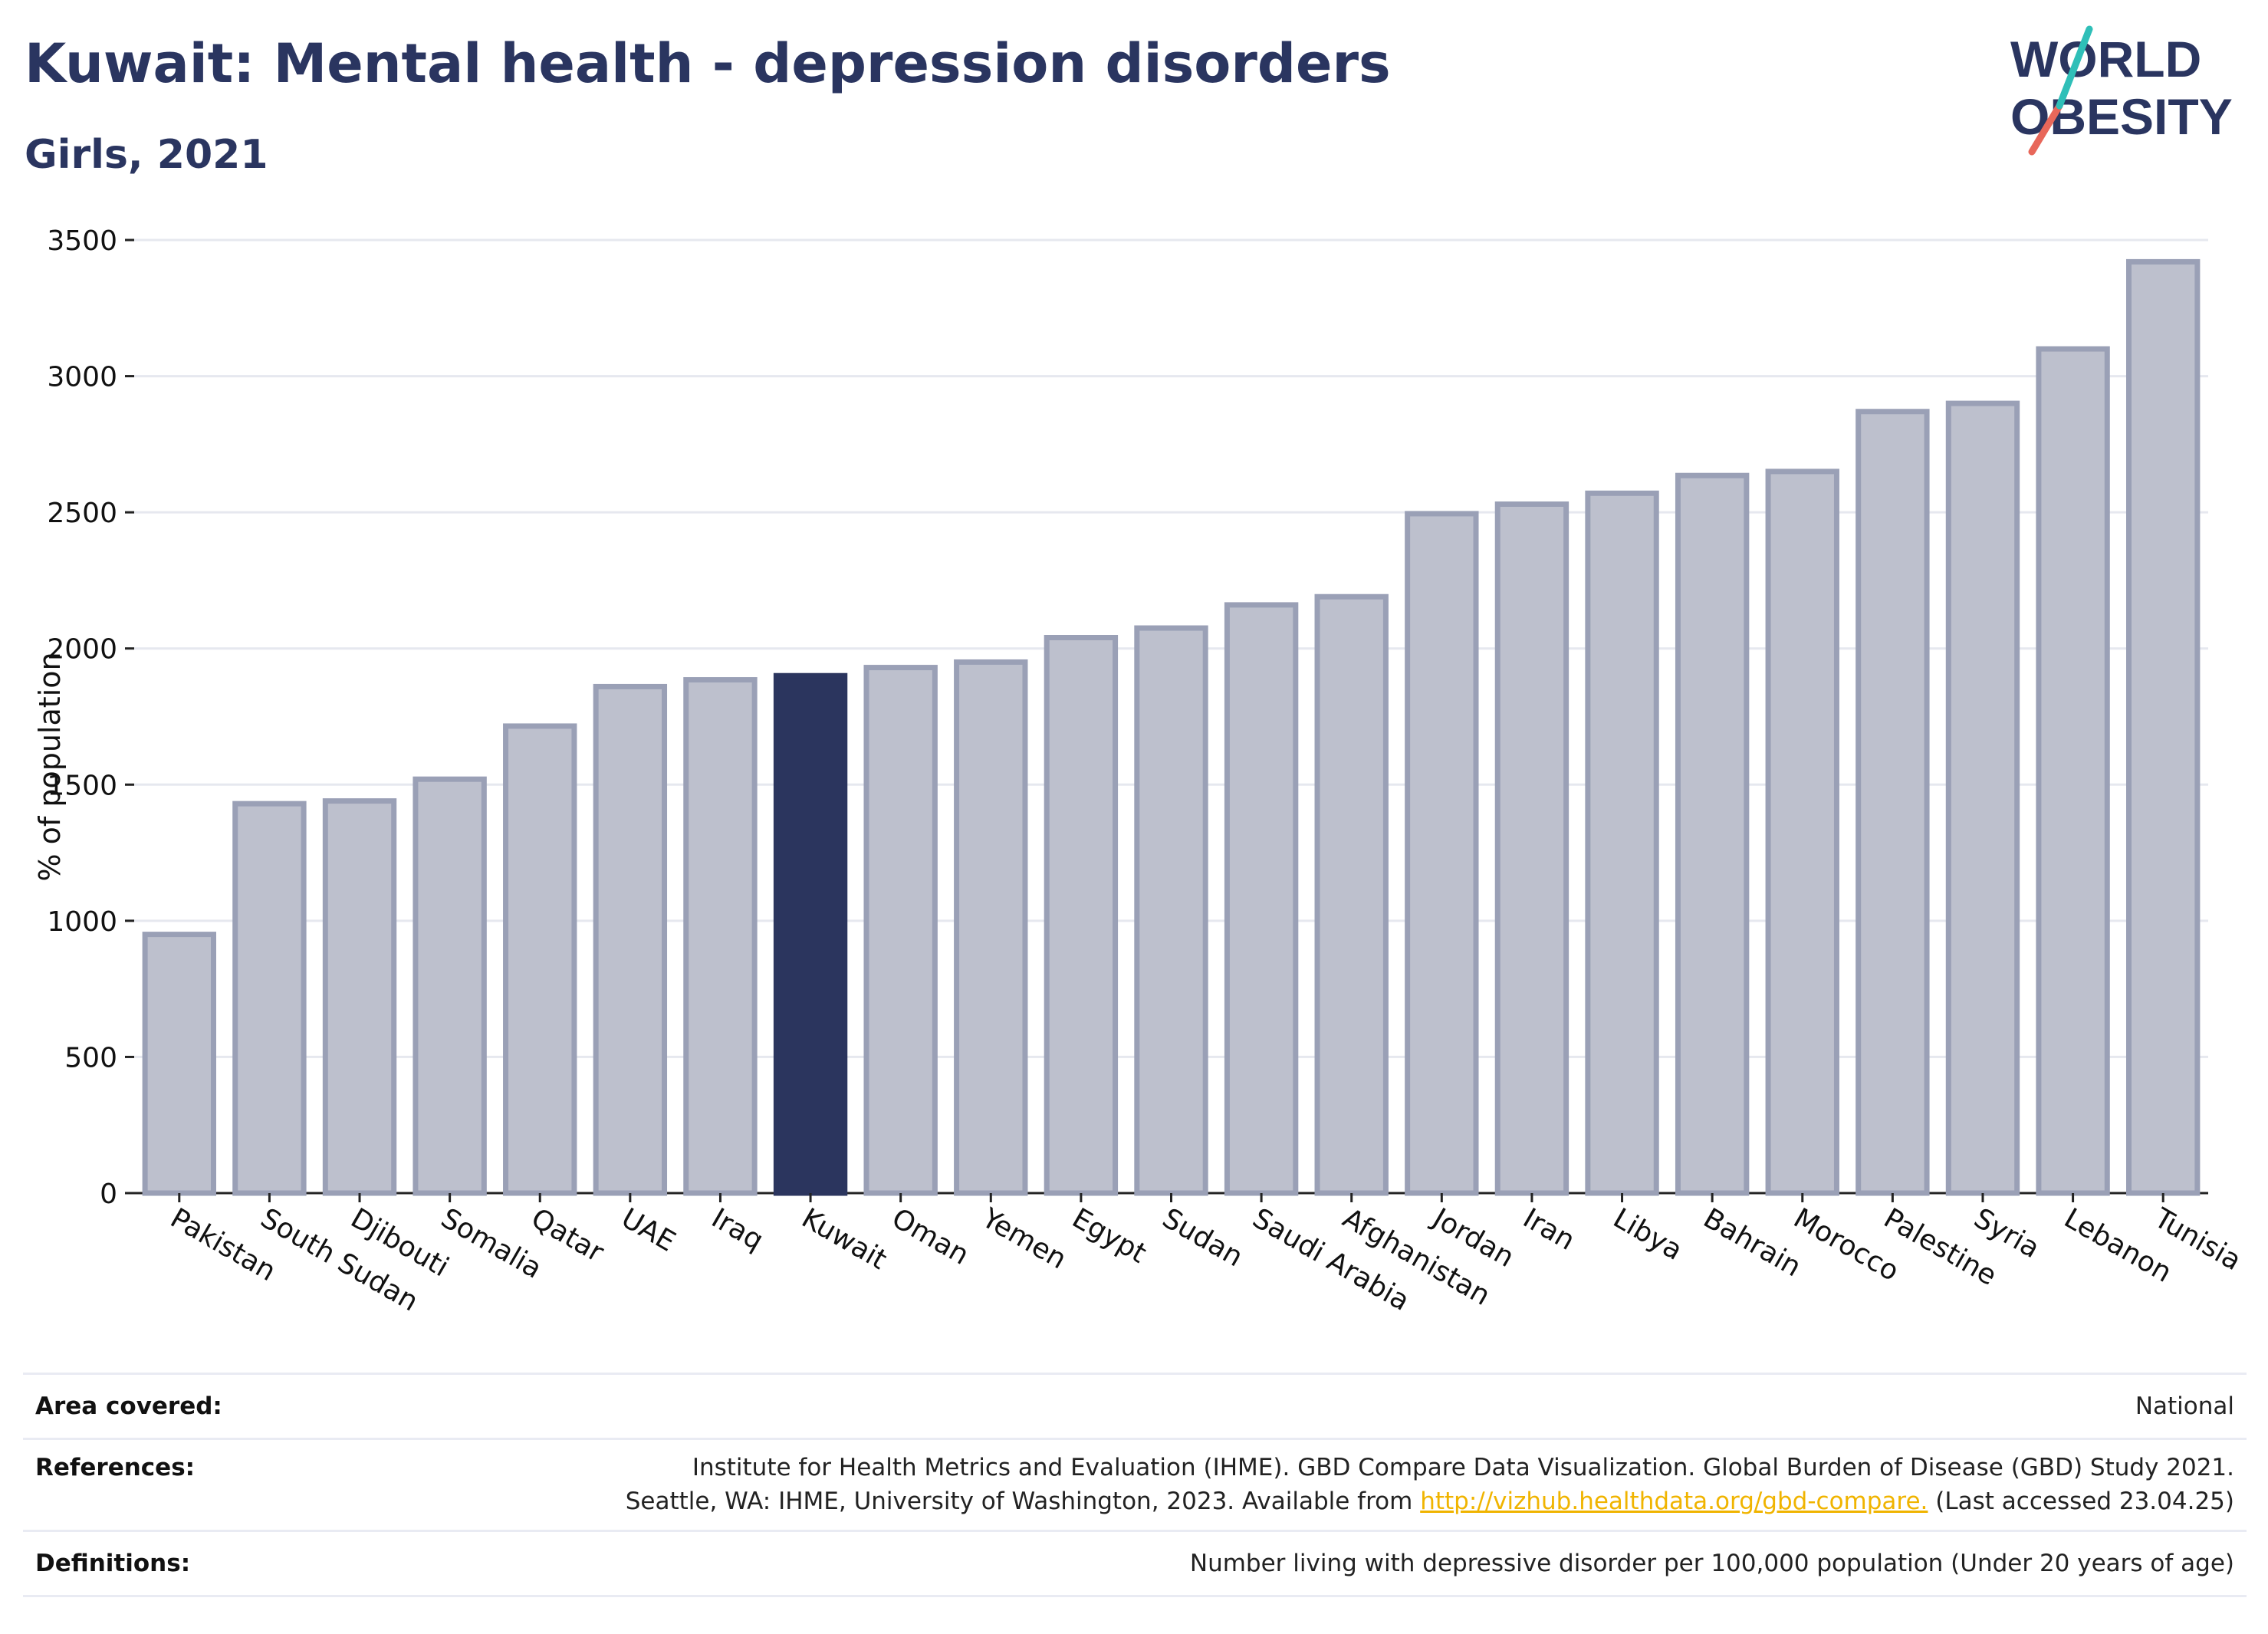 Image resolution: width=2268 pixels, height=1634 pixels. Describe the element at coordinates (1202, 1238) in the screenshot. I see `x-tick-label: Sudan` at that location.